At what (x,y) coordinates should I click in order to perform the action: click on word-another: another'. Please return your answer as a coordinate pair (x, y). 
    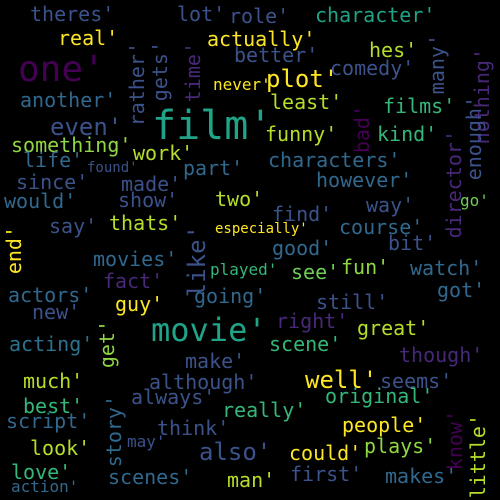
    Looking at the image, I should click on (68, 100).